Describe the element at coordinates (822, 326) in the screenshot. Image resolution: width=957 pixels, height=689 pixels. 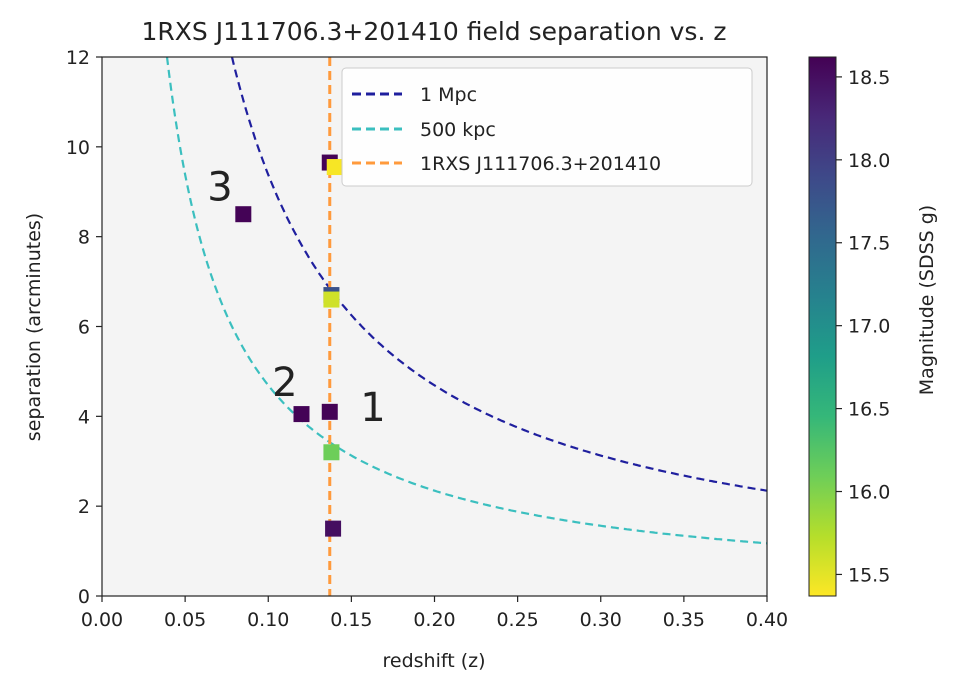
I see `colorbar` at that location.